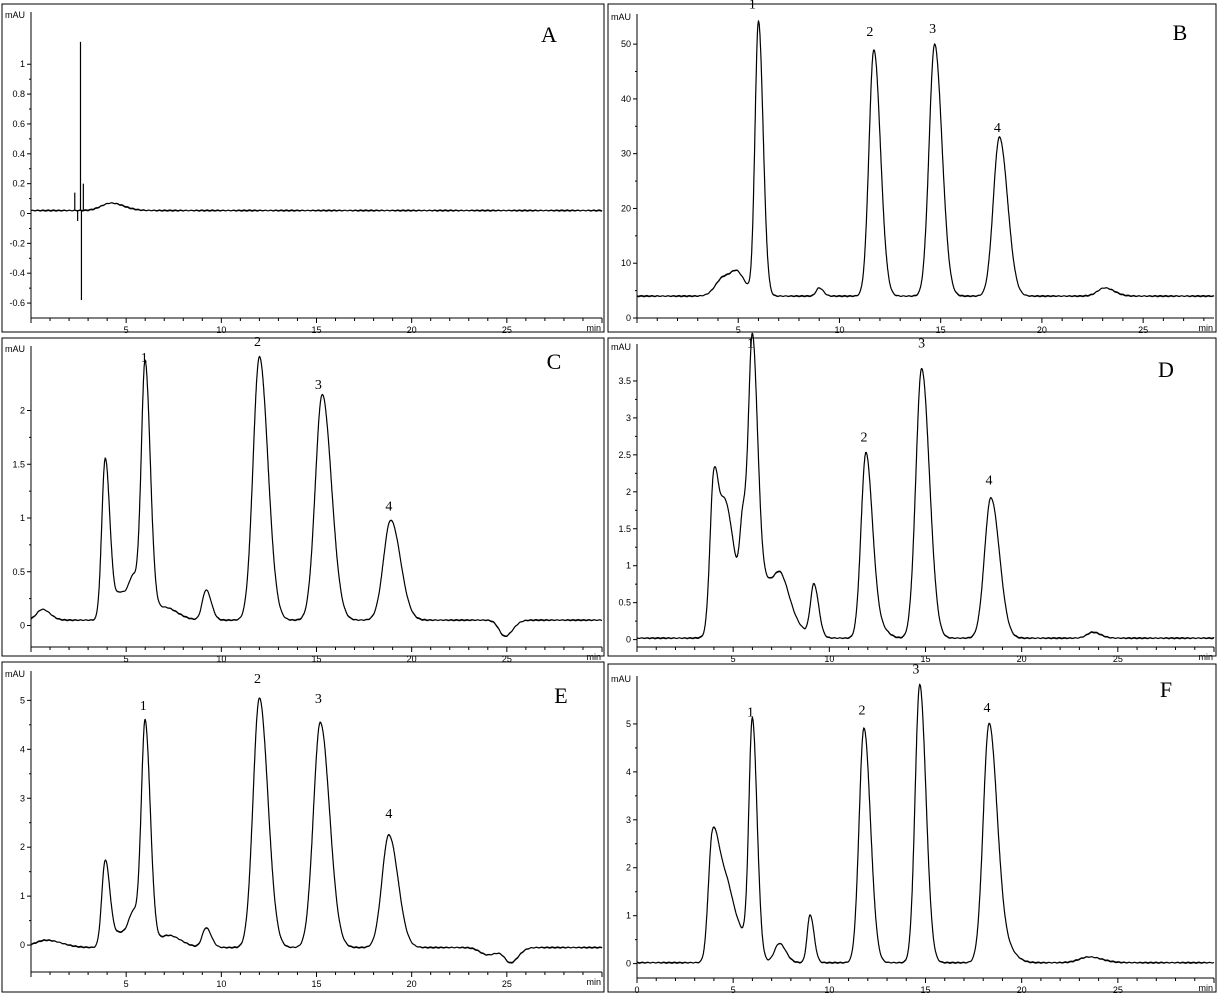 The image size is (1226, 1002). Describe the element at coordinates (628, 724) in the screenshot. I see `y-tick-label: 5` at that location.